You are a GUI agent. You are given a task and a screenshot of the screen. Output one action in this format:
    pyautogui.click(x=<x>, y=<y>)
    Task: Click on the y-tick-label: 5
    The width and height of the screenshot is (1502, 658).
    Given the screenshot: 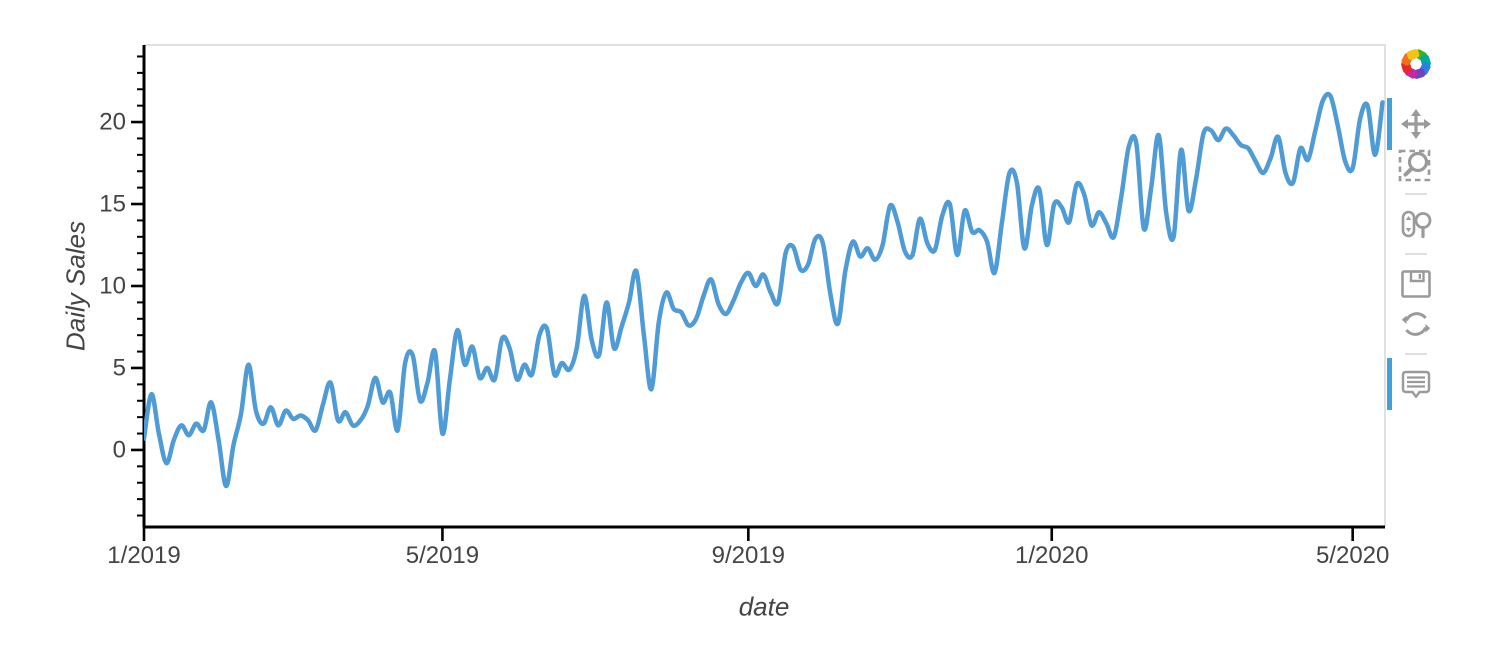 What is the action you would take?
    pyautogui.click(x=119, y=367)
    